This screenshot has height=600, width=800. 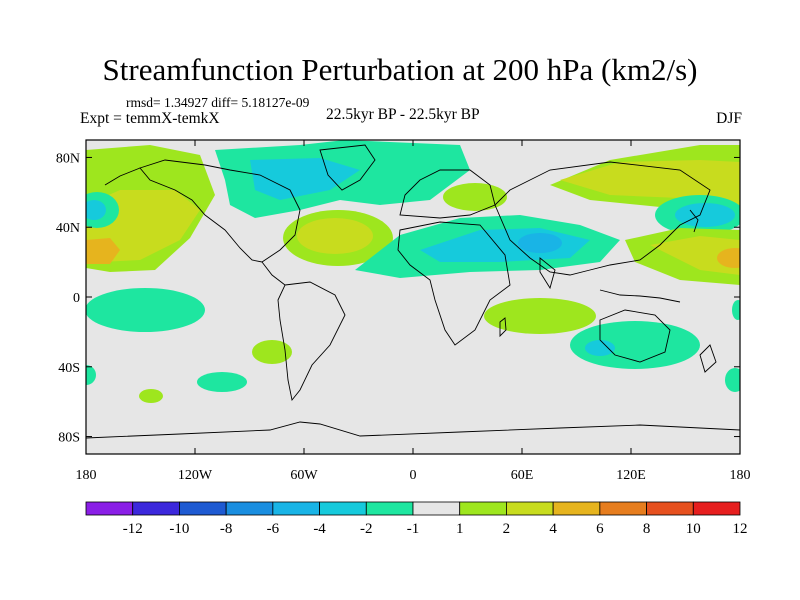 What do you see at coordinates (740, 475) in the screenshot?
I see `lon-tick-label-6: 180` at bounding box center [740, 475].